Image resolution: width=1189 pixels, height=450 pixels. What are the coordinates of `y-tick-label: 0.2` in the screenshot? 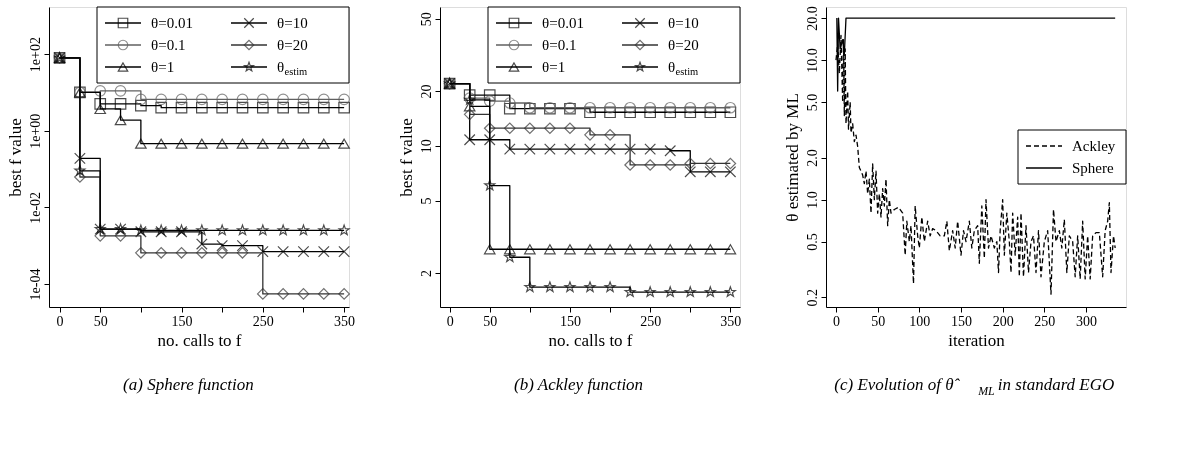 It's located at (812, 297).